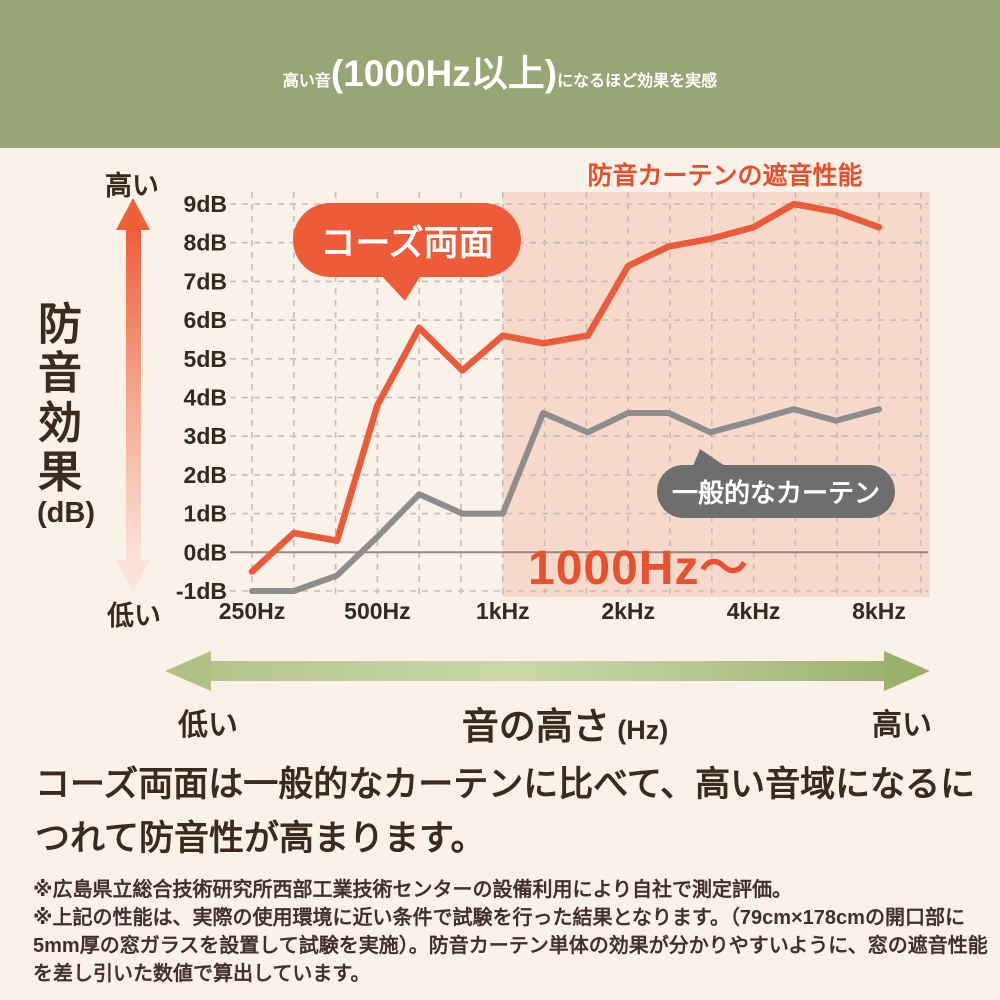 The width and height of the screenshot is (1000, 1000). What do you see at coordinates (503, 611) in the screenshot?
I see `x-tick-label: 1kHz` at bounding box center [503, 611].